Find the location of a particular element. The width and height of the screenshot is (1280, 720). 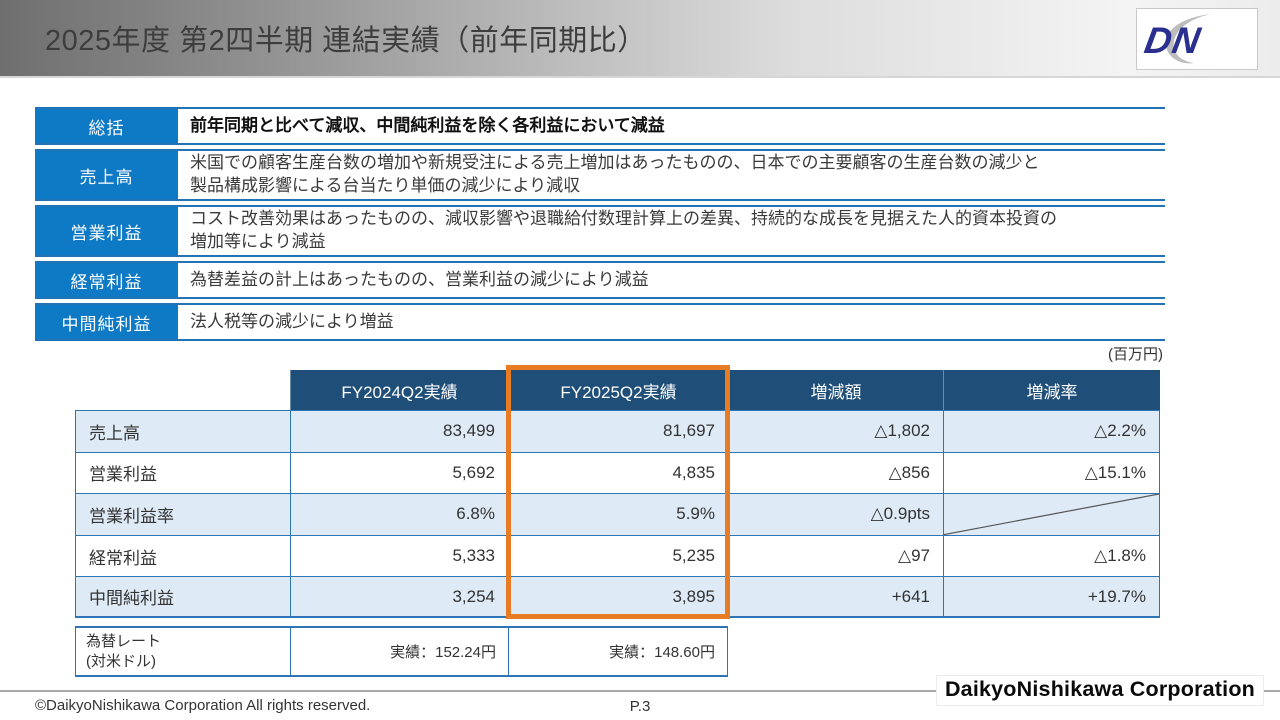

cell-fy2025: 81,697 is located at coordinates (618, 431).